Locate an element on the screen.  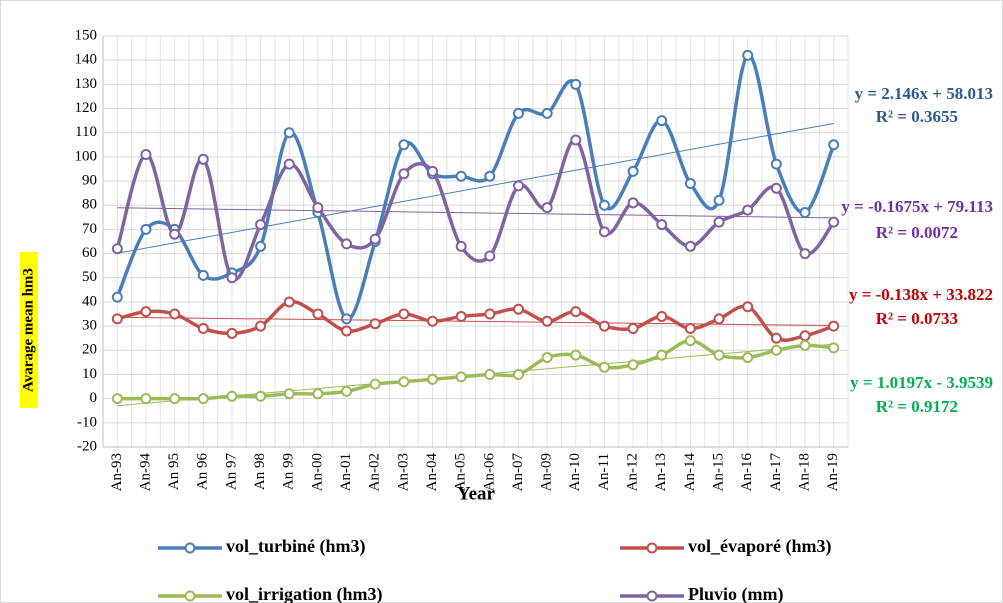
y-axis-label: Avarage mean hm3 is located at coordinates (28, 330).